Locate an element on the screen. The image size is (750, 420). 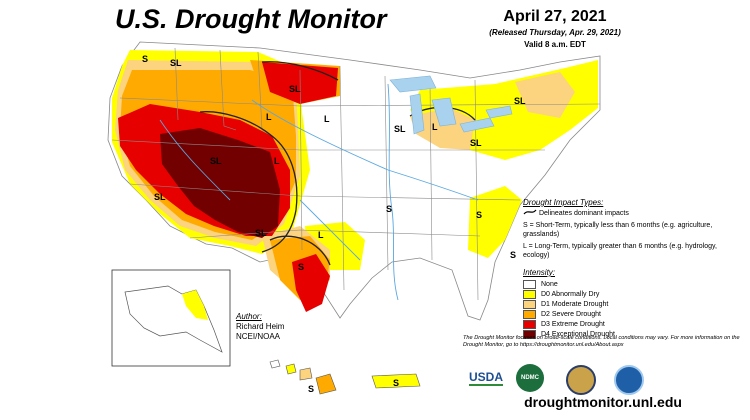
label-s-tx: S is located at coordinates (301, 267).